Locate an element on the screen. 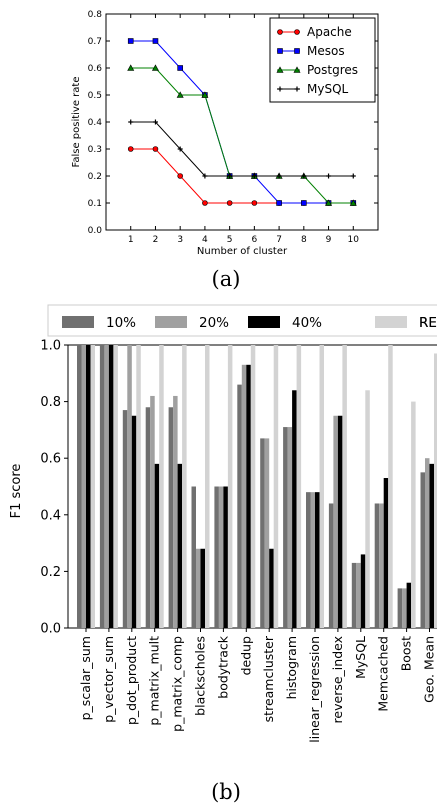 The image size is (437, 809). y-tick-label-b: 0.0 is located at coordinates (50, 629).